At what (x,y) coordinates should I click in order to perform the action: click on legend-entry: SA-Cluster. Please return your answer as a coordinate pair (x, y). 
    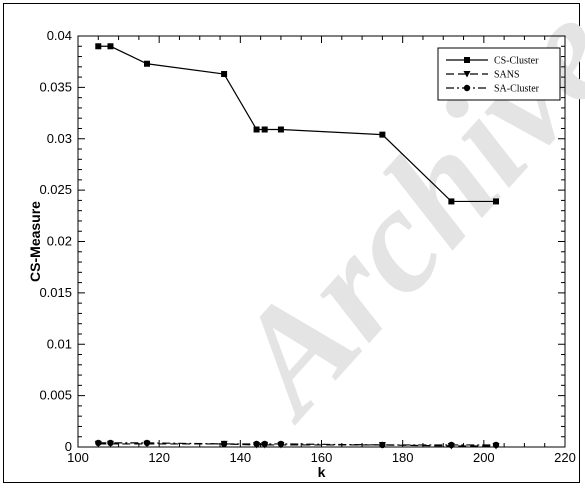
    Looking at the image, I should click on (493, 89).